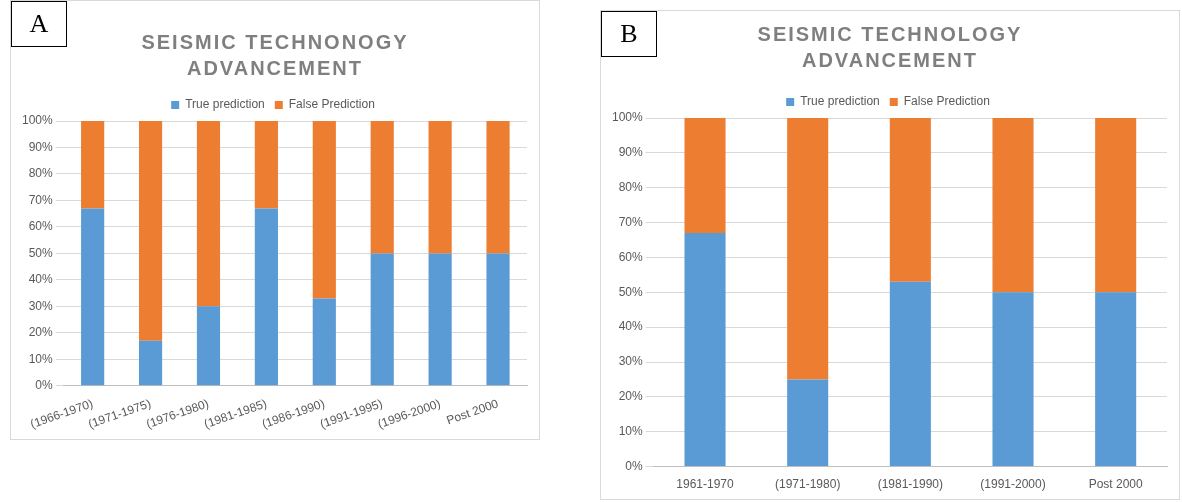 The image size is (1182, 502). What do you see at coordinates (807, 484) in the screenshot?
I see `x-tick-label: (1971-1980)` at bounding box center [807, 484].